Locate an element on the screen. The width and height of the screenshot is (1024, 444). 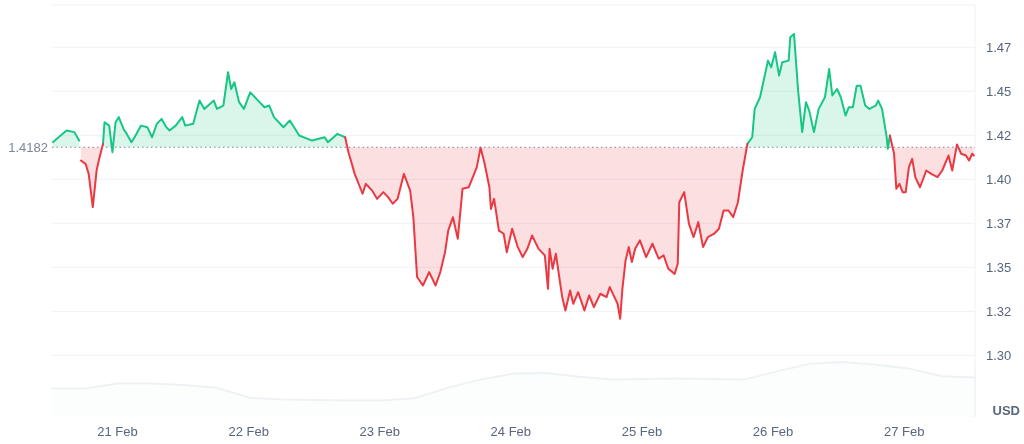
ref-line-label: 1.4182 is located at coordinates (28, 147).